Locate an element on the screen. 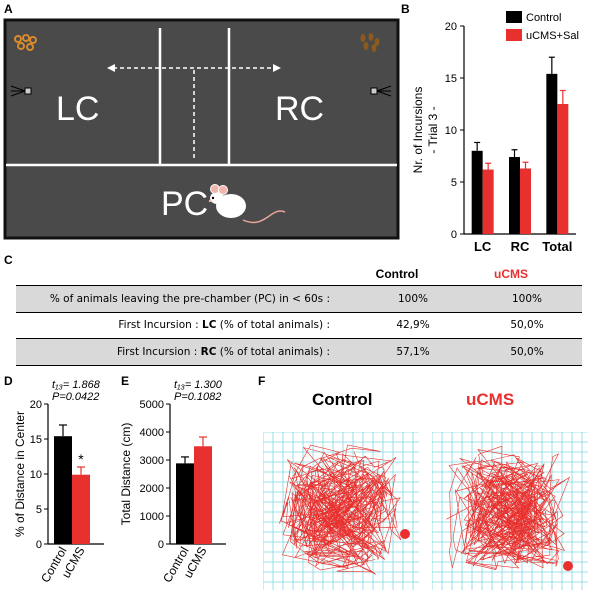  y-tick-label: 5000 is located at coordinates (152, 405).